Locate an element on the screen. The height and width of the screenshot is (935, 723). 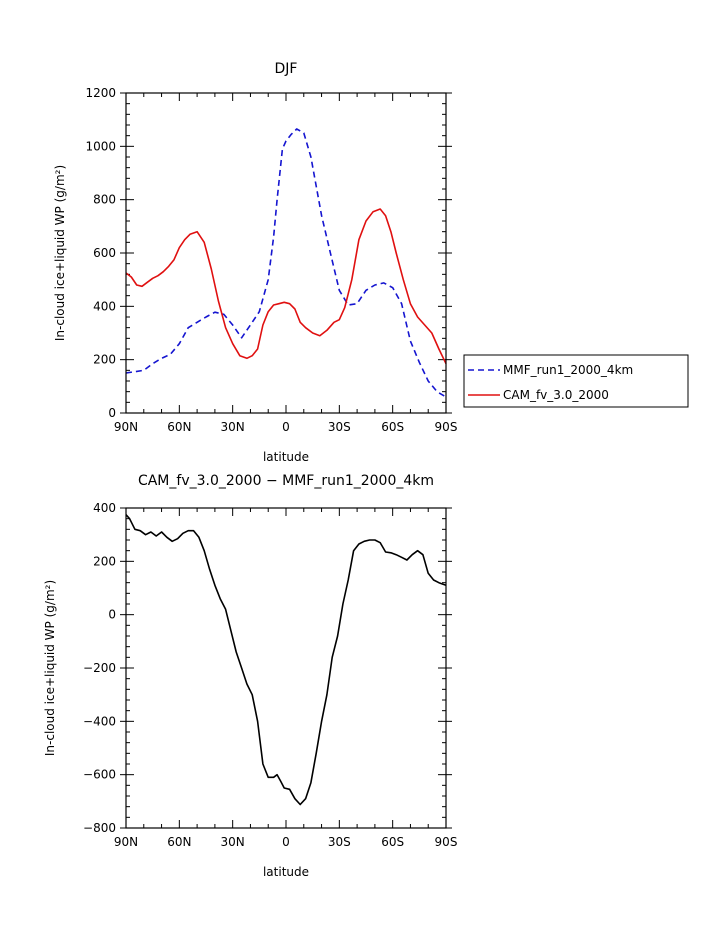
y-tick-label: 1200 is located at coordinates (100, 93).